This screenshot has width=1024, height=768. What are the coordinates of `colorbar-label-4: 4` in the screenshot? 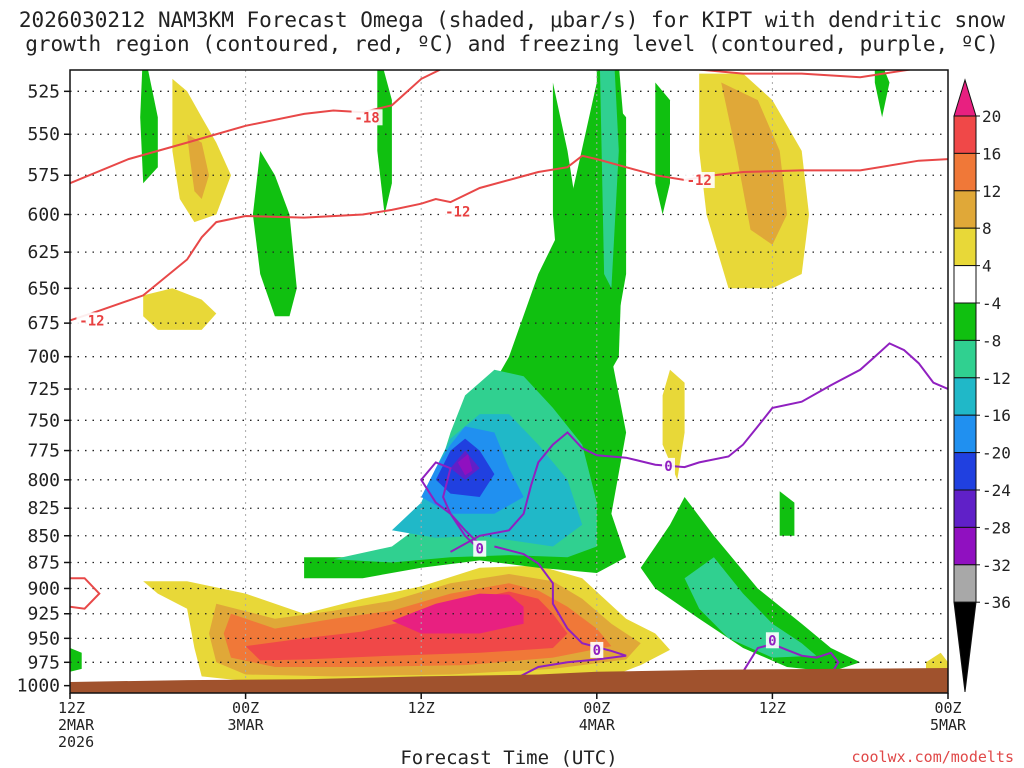 It's located at (987, 266).